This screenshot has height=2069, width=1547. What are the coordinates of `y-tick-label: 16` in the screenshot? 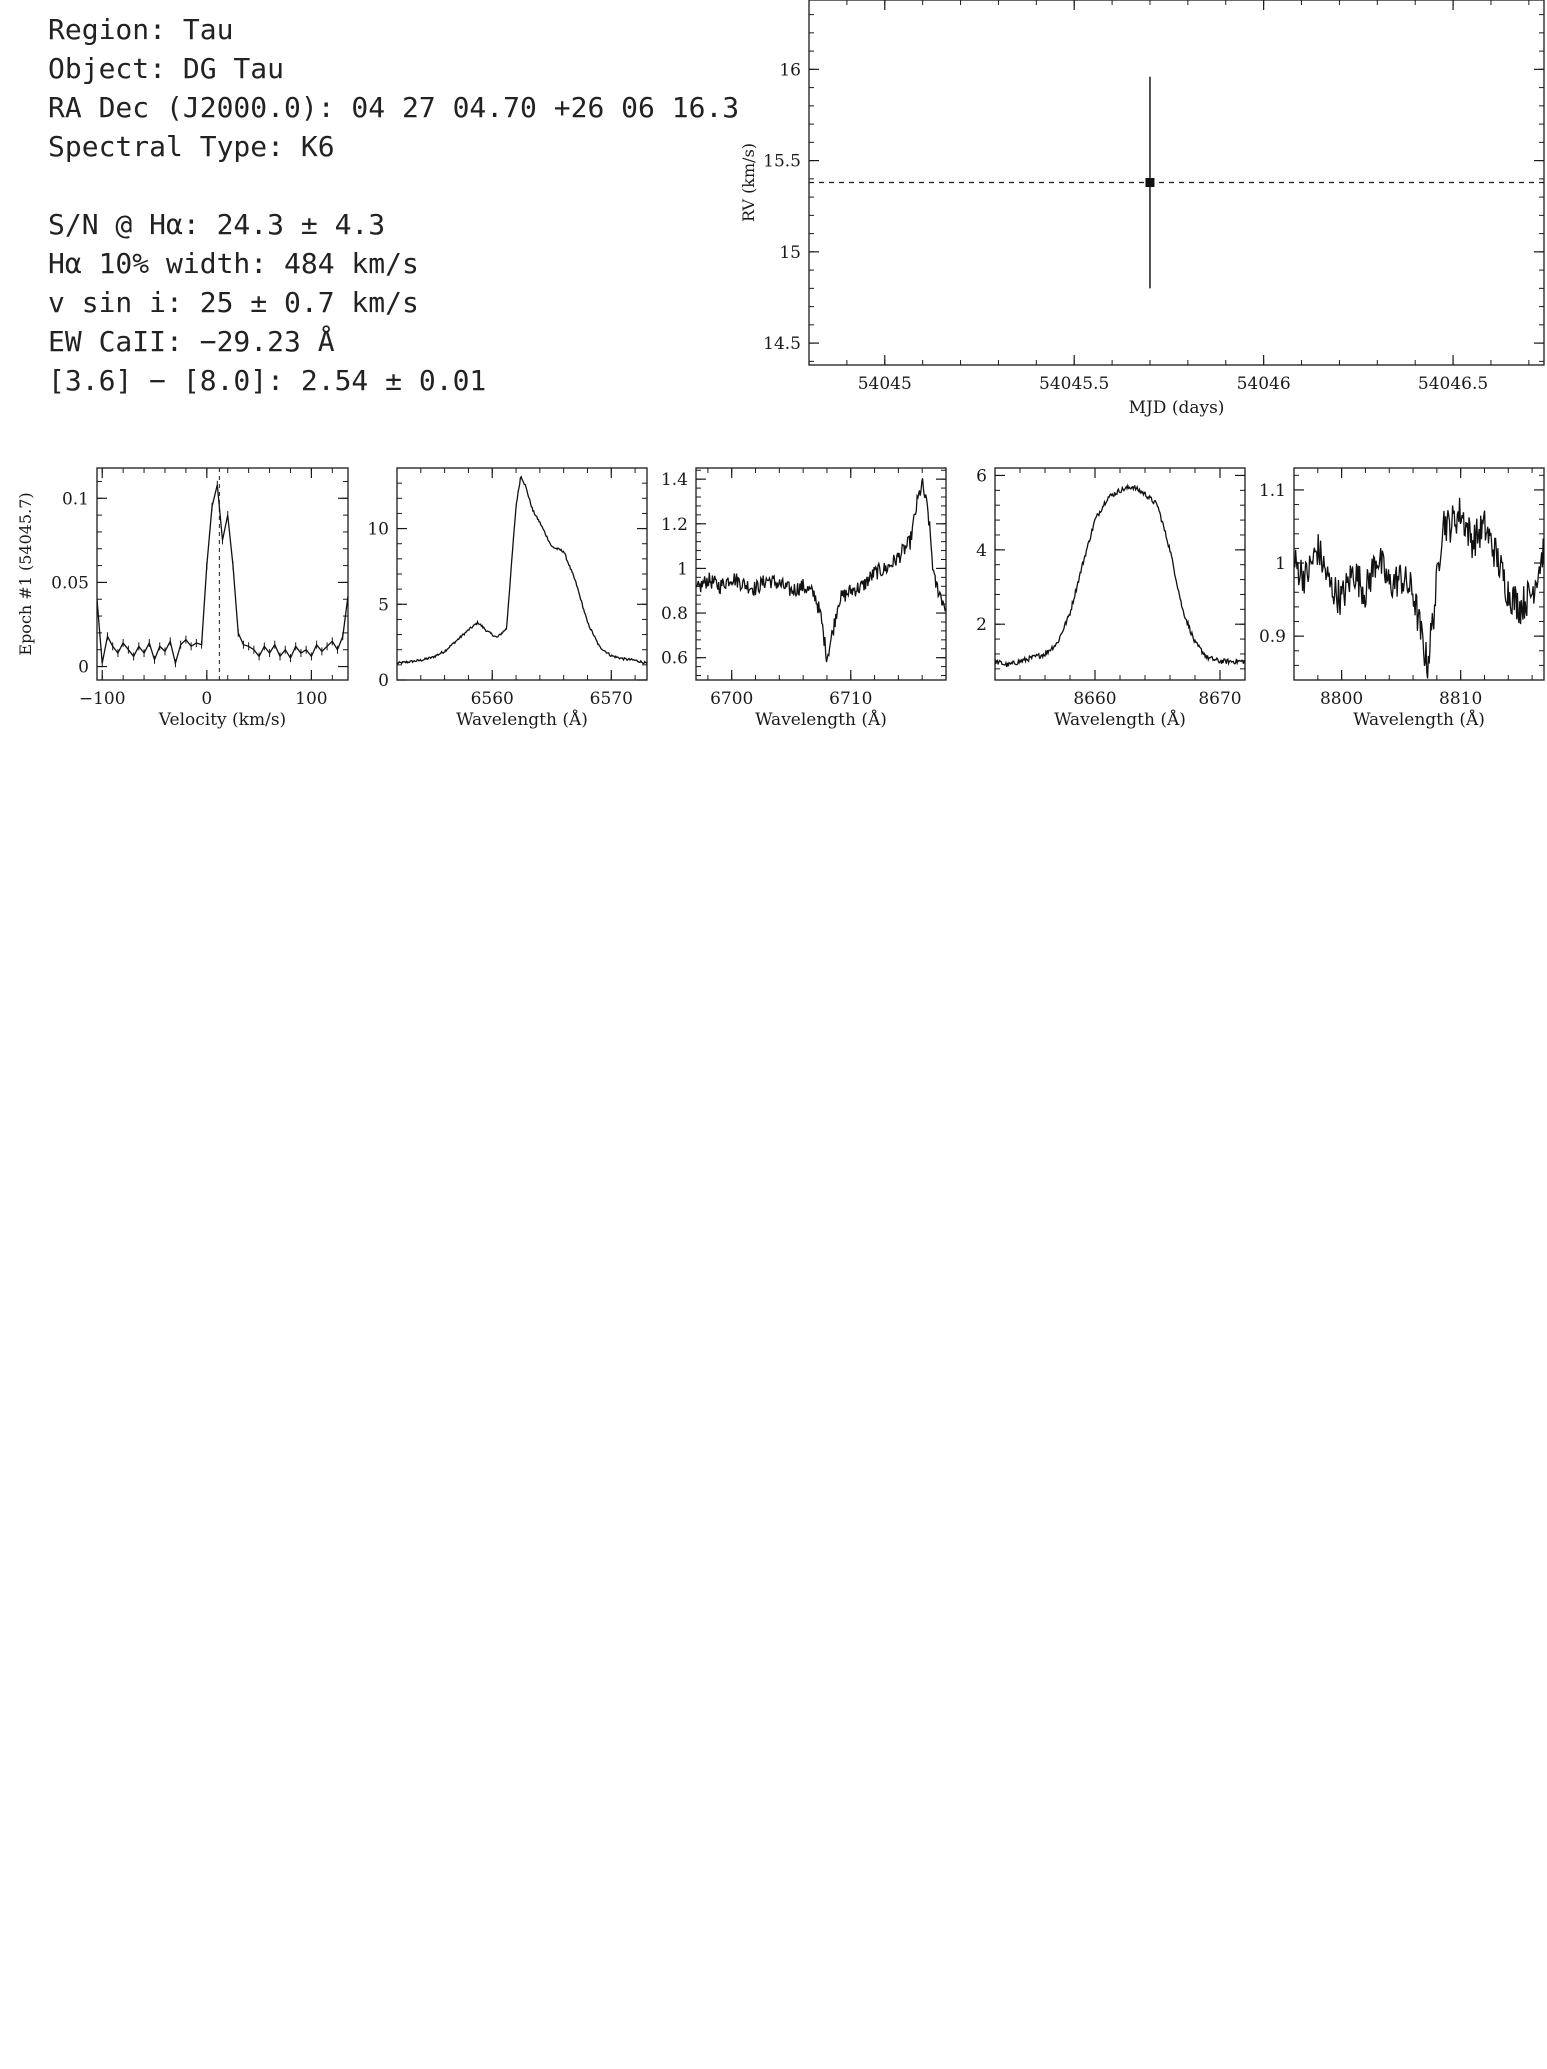 It's located at (790, 70).